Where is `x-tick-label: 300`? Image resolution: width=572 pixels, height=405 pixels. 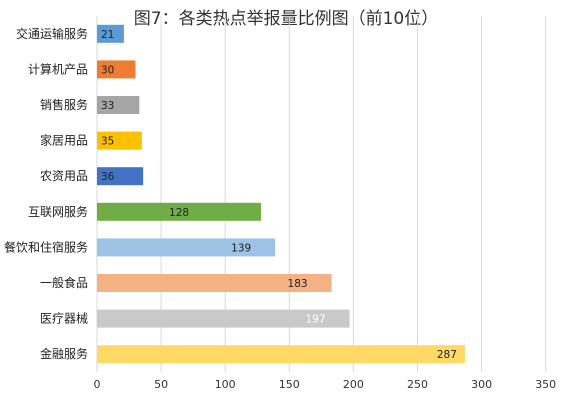
x-tick-label: 300 is located at coordinates (481, 384).